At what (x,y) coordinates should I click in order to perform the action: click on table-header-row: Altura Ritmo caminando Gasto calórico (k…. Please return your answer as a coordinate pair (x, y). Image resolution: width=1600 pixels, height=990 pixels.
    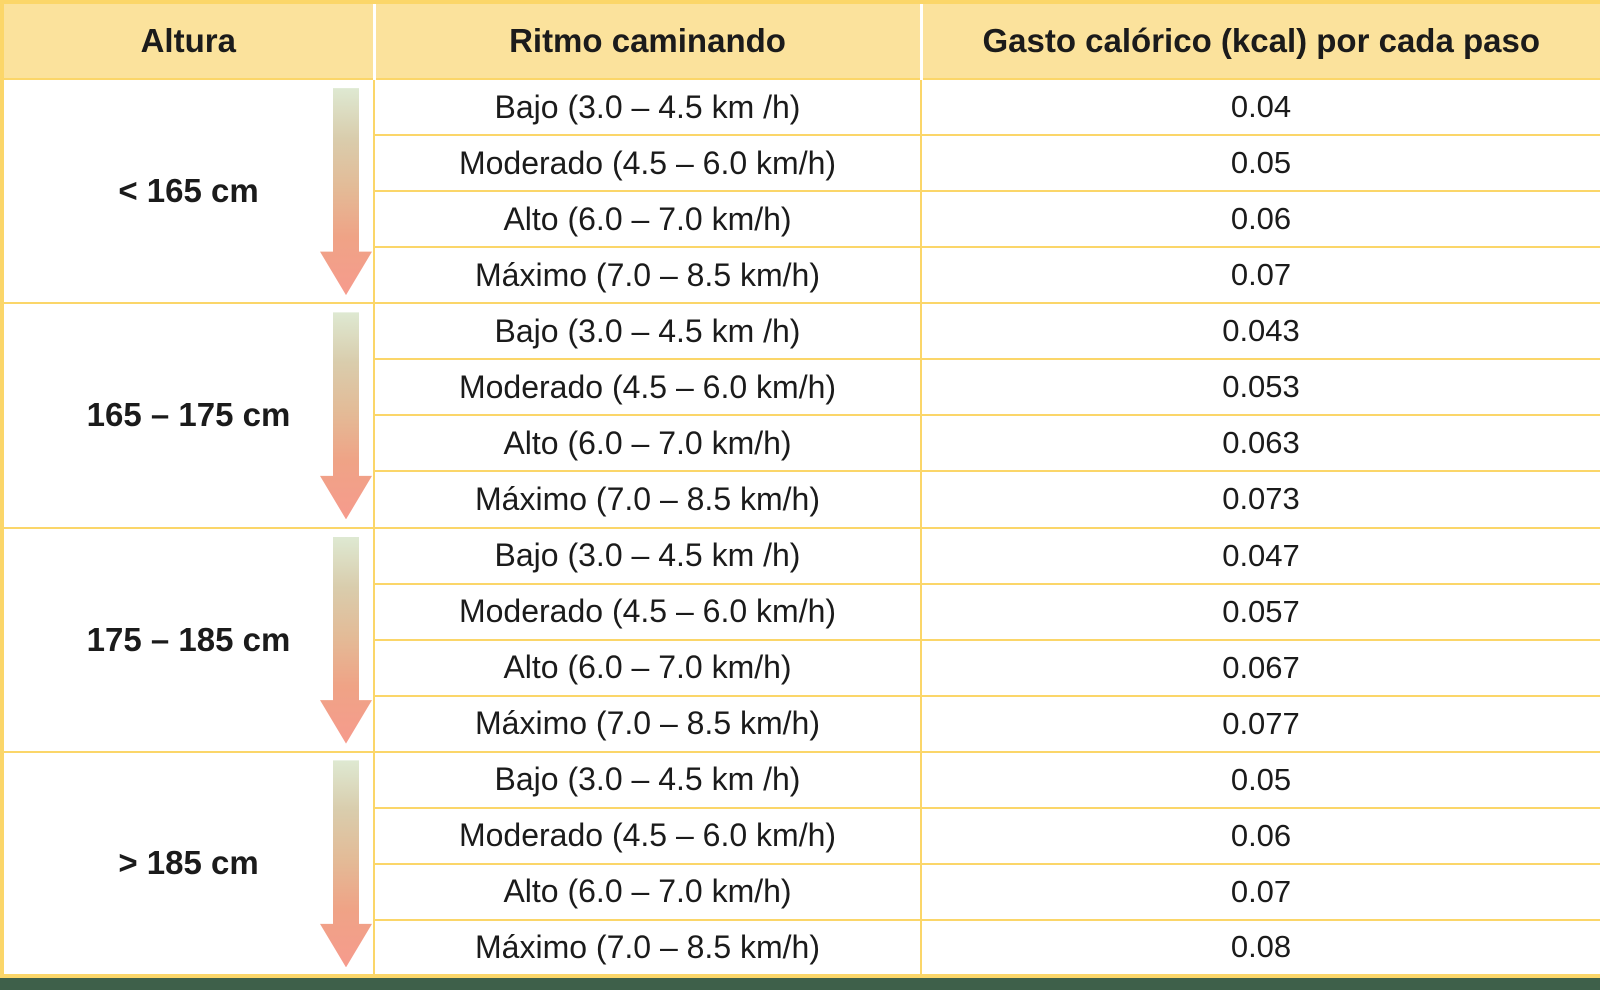
    Looking at the image, I should click on (800, 40).